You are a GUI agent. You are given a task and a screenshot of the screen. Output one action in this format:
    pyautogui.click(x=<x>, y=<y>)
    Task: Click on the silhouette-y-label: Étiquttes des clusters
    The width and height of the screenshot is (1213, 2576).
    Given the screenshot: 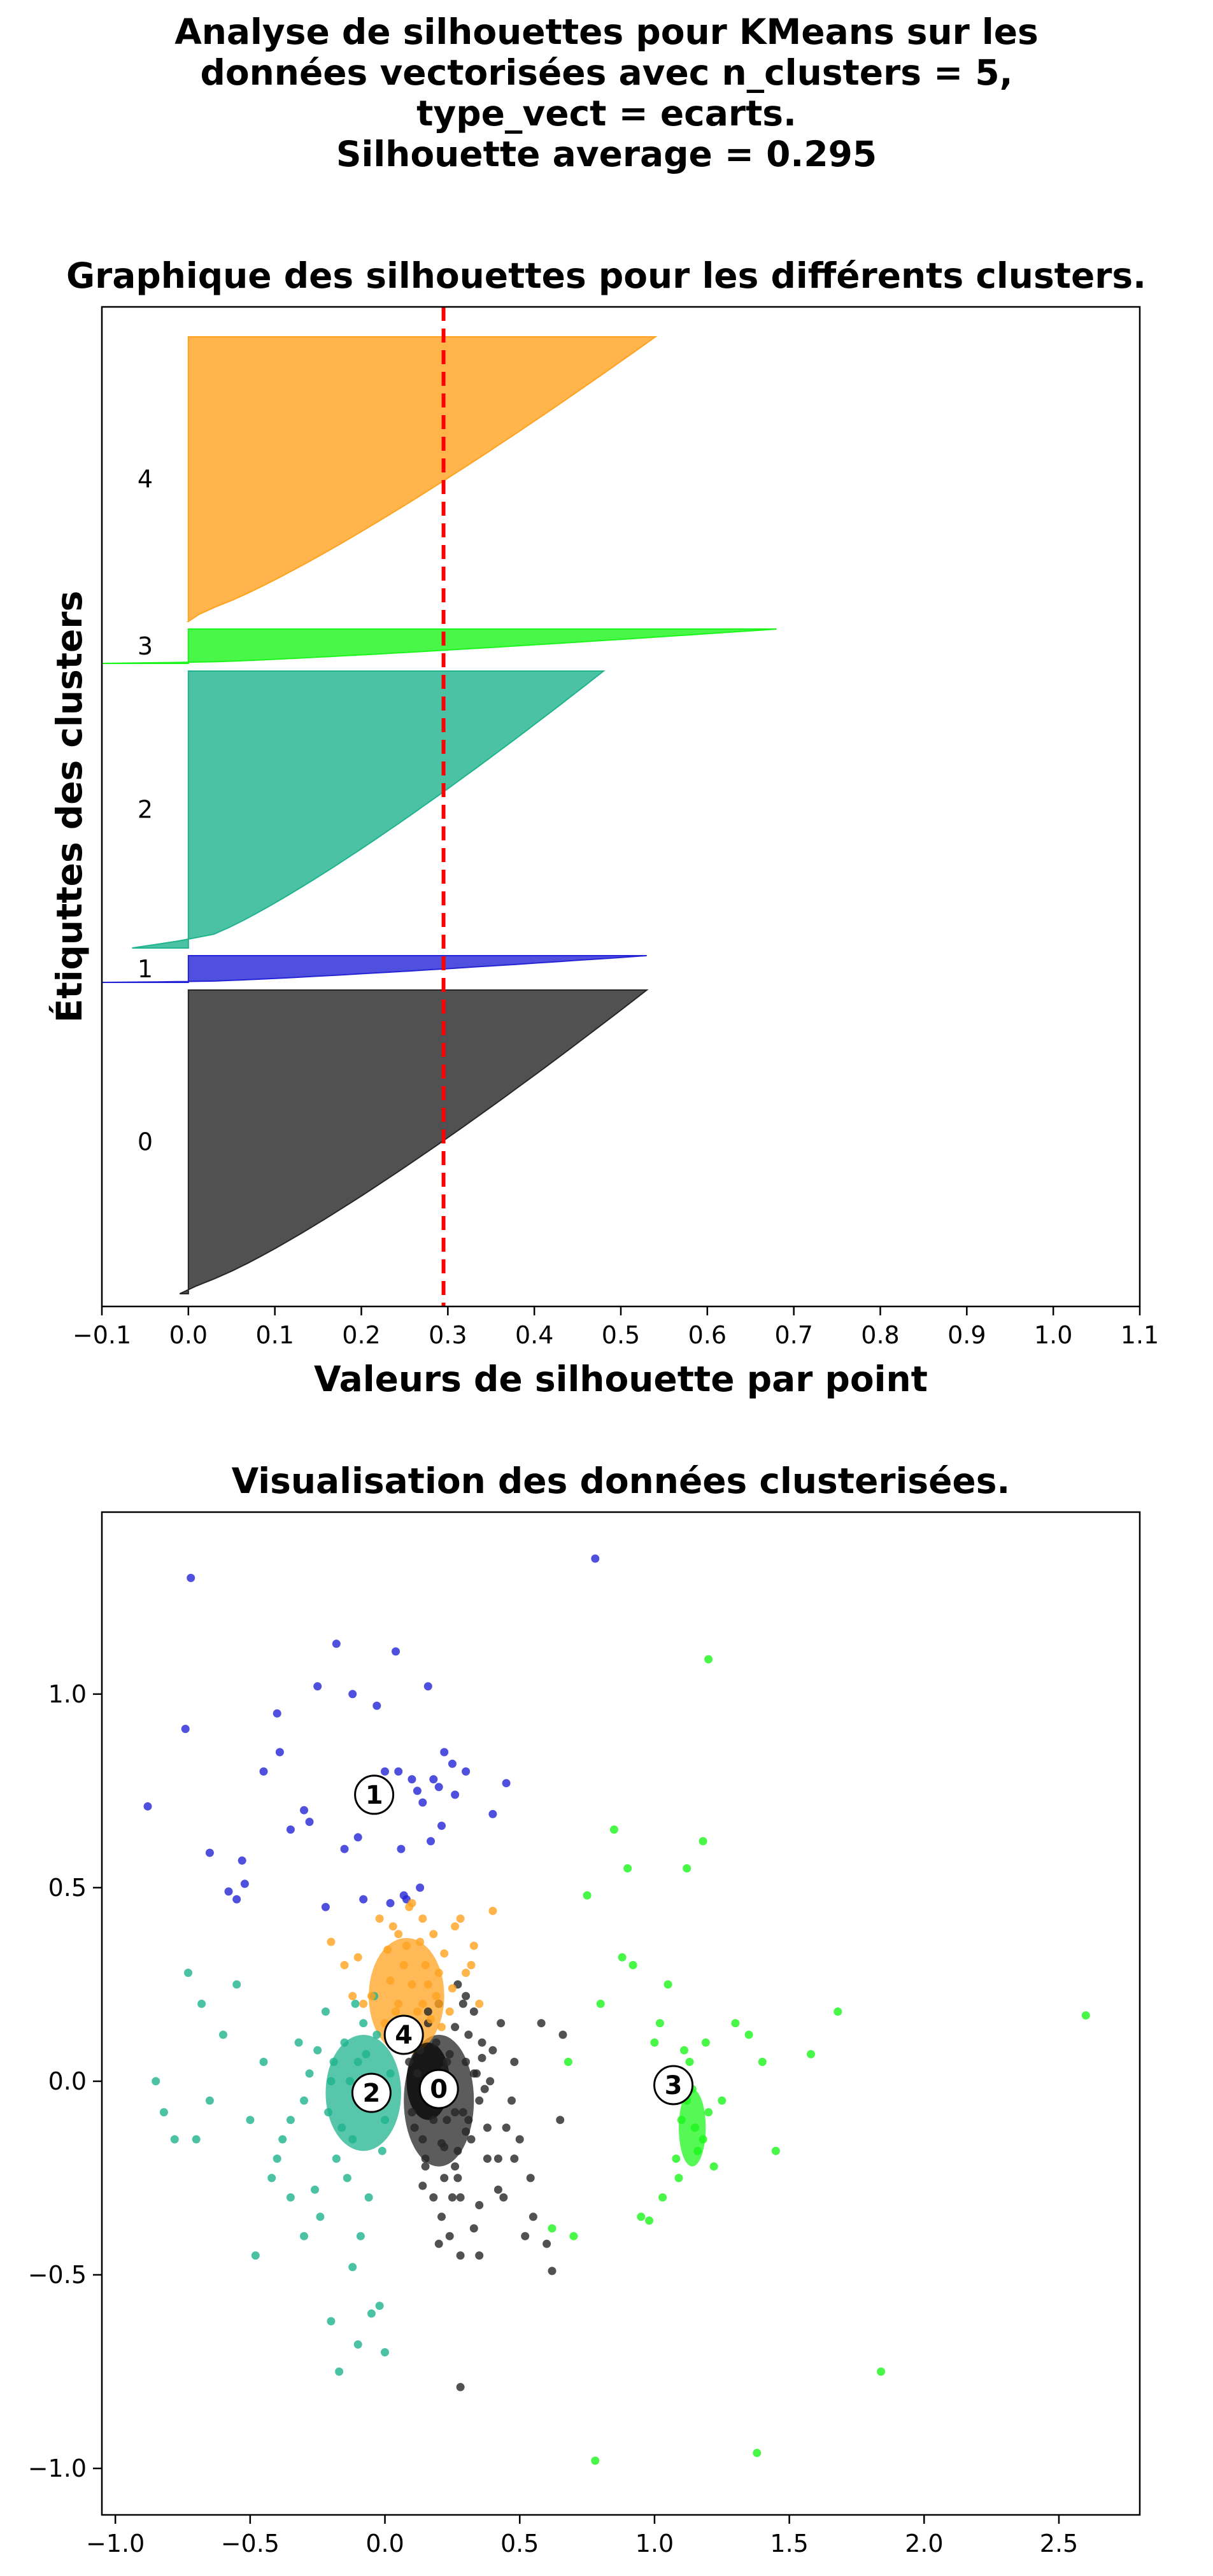 What is the action you would take?
    pyautogui.click(x=69, y=807)
    